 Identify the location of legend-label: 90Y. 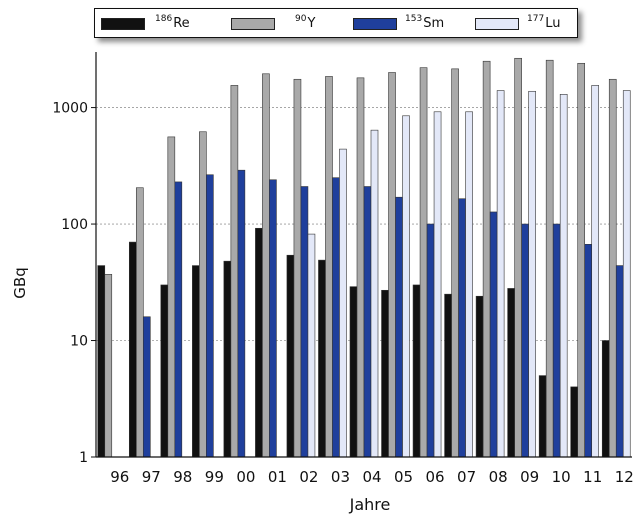
(305, 22).